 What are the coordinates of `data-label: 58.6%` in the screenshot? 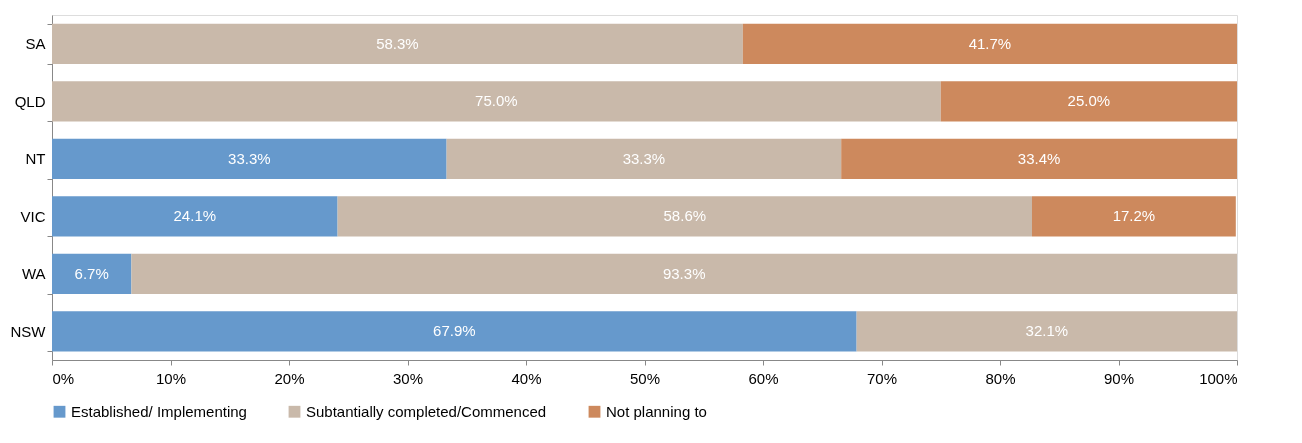 It's located at (685, 216).